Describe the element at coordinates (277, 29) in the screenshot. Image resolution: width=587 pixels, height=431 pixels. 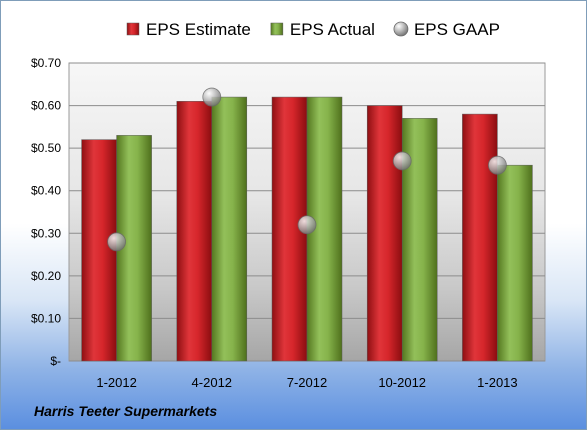
I see `legend-swatch-eps-actual` at that location.